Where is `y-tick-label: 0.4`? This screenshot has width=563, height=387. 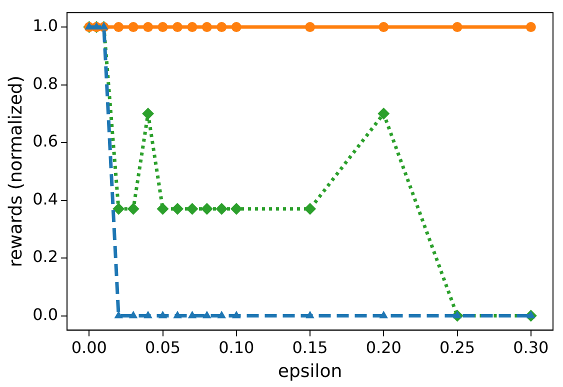
y-tick-label: 0.4 is located at coordinates (45, 198).